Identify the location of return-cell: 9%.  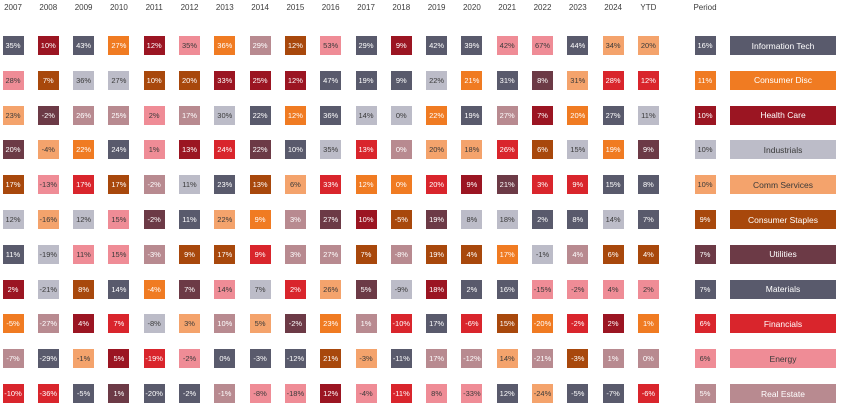
(189, 254).